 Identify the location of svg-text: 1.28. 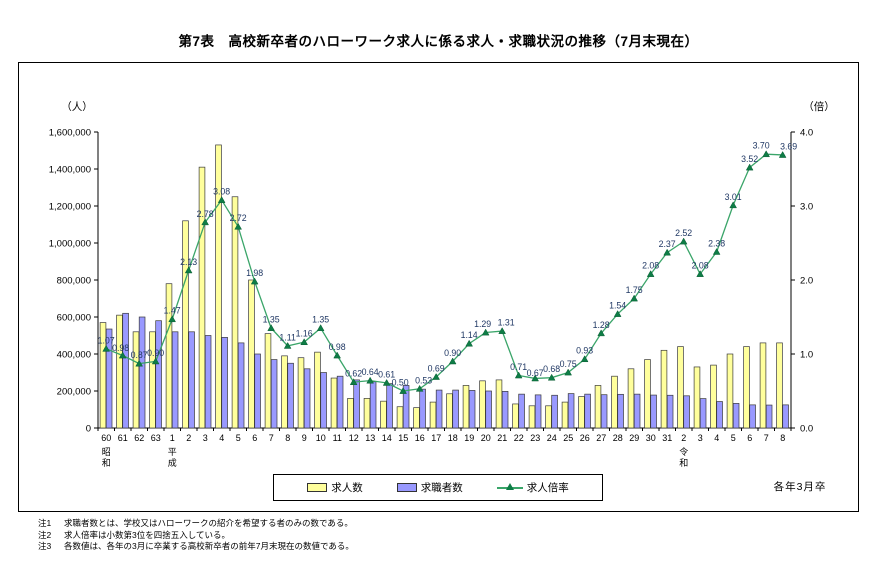
(601, 325).